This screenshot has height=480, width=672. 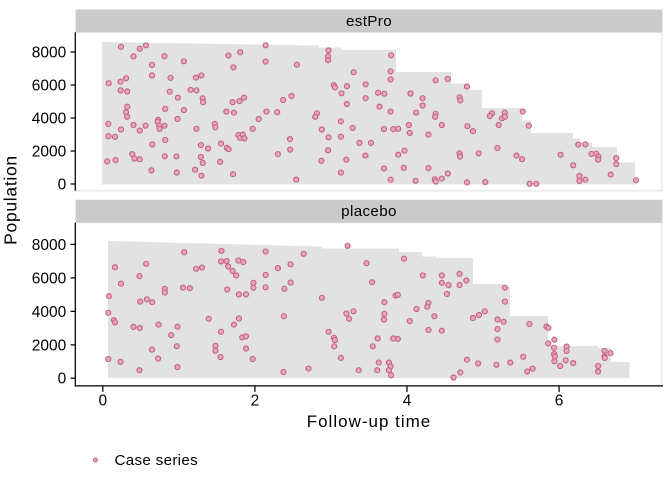 I want to click on svg-text: Follow-up time, so click(x=369, y=421).